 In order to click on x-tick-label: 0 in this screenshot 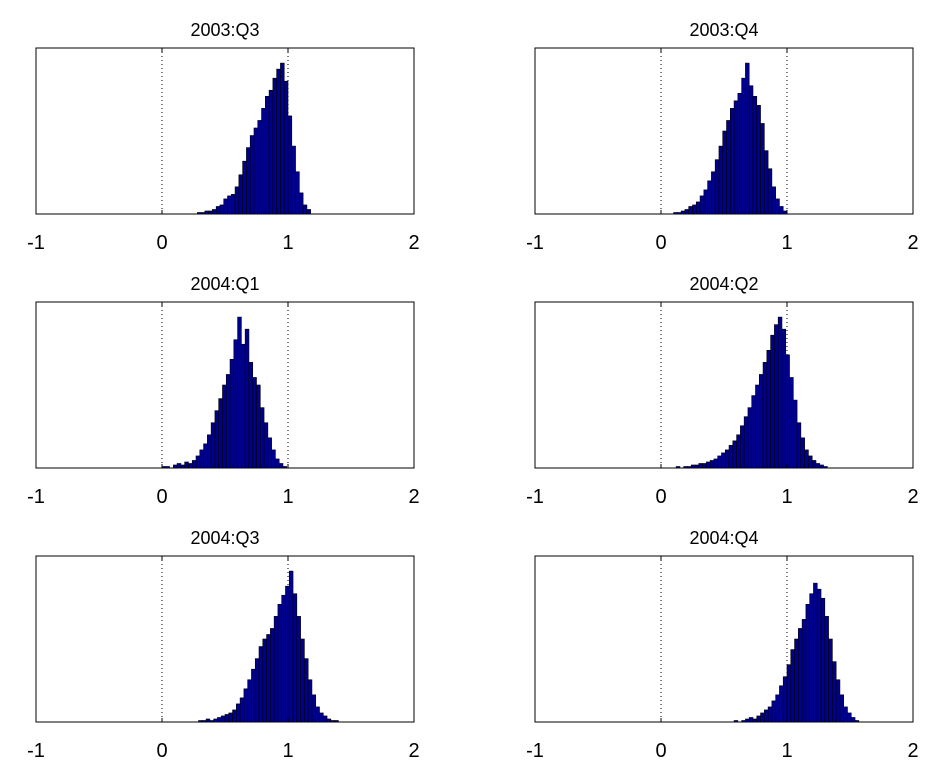, I will do `click(660, 243)`.